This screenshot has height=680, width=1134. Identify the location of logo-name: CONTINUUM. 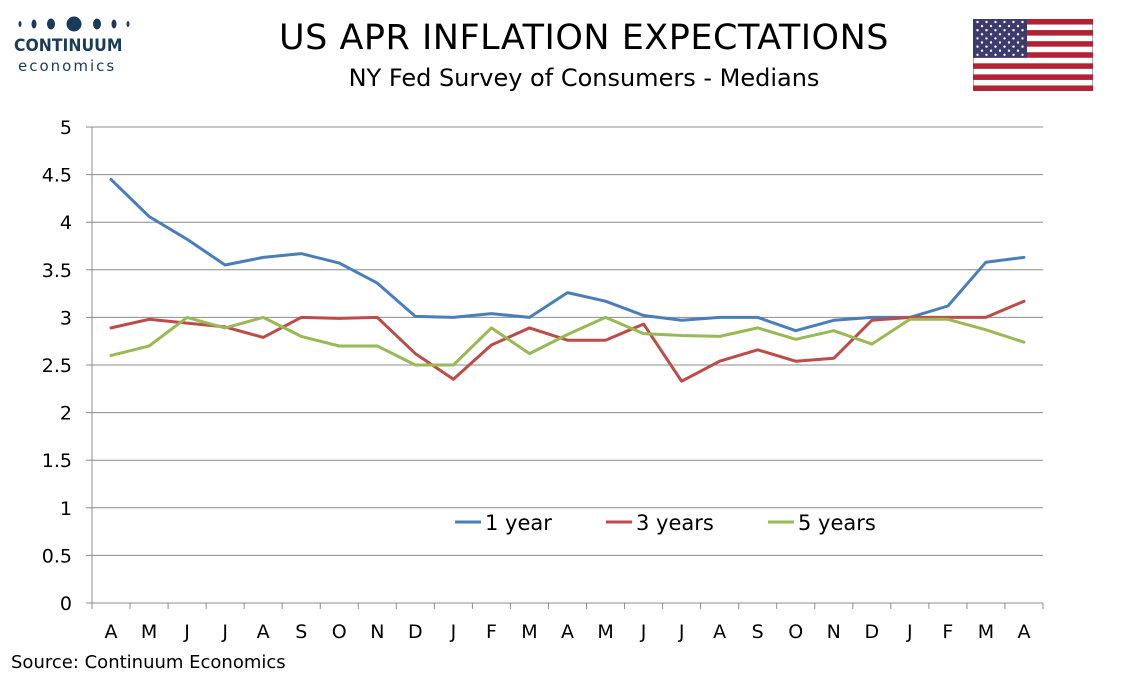
(68, 46).